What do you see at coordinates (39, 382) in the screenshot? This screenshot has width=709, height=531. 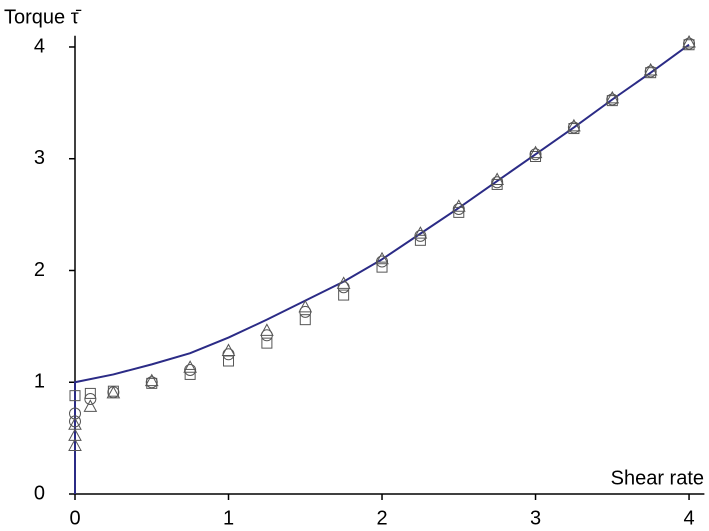 I see `y-tick-label: 1` at bounding box center [39, 382].